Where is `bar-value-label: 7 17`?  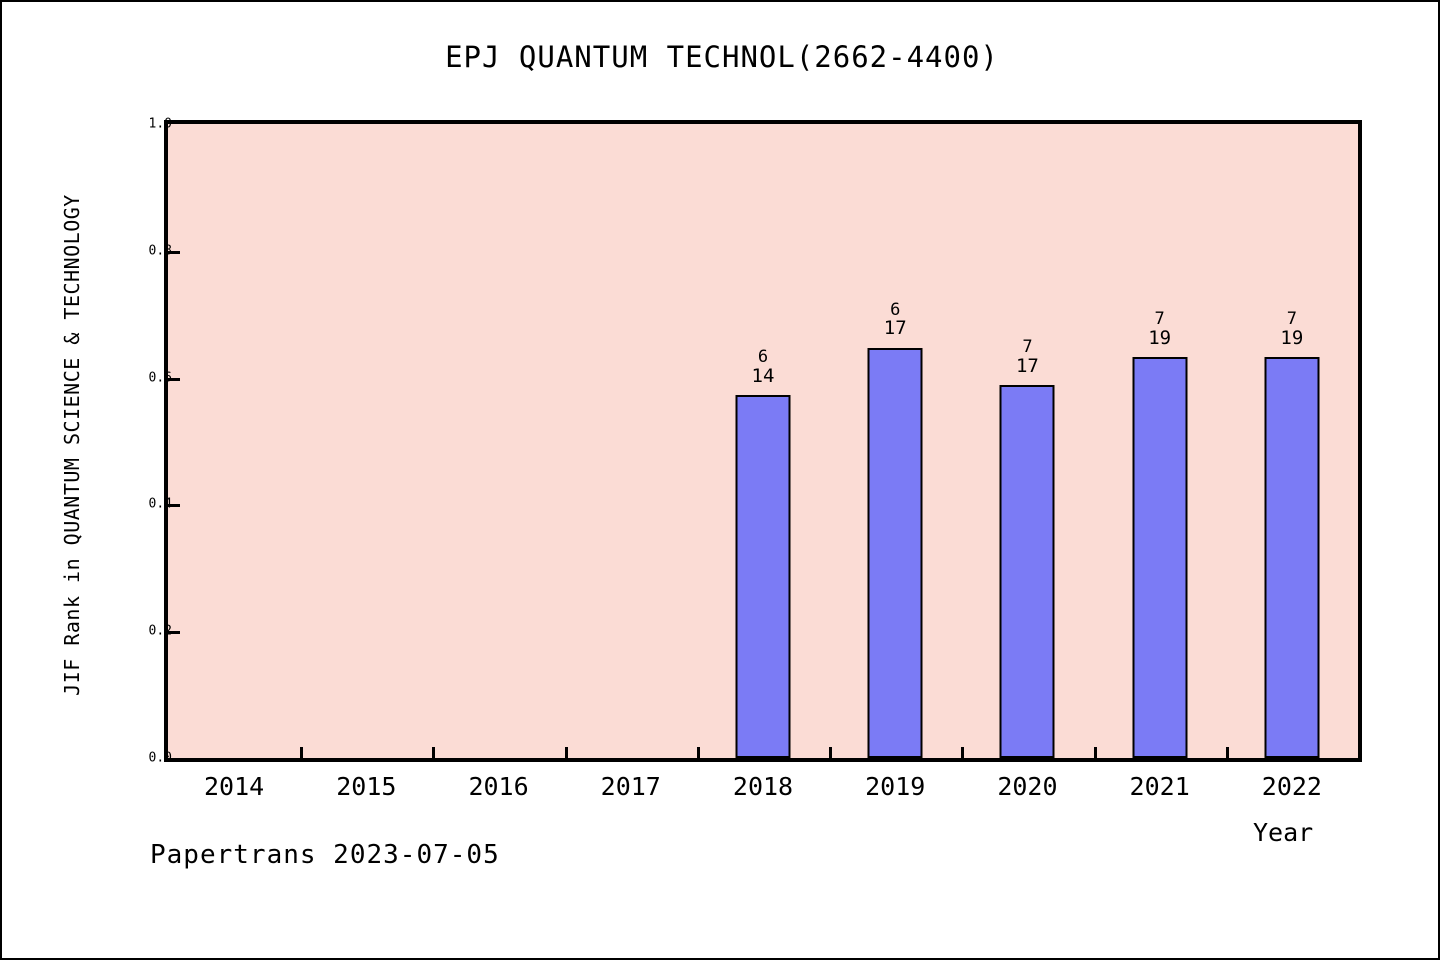
bar-value-label: 7 17 is located at coordinates (1027, 357).